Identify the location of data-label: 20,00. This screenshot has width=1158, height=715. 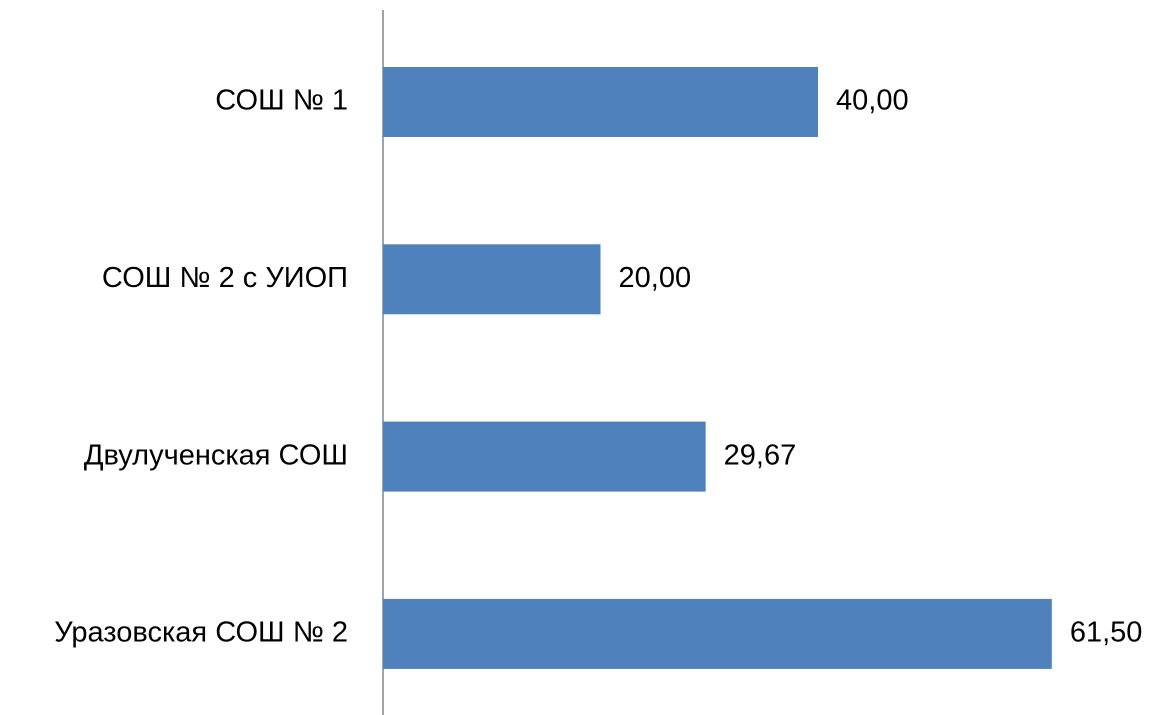
(655, 278).